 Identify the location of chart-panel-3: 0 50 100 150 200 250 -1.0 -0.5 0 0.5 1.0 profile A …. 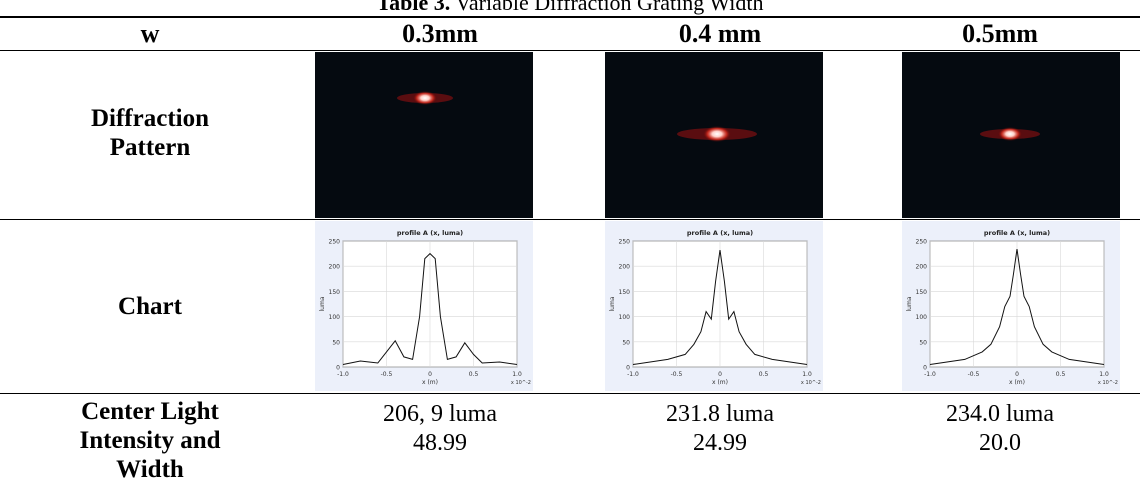
(1011, 306).